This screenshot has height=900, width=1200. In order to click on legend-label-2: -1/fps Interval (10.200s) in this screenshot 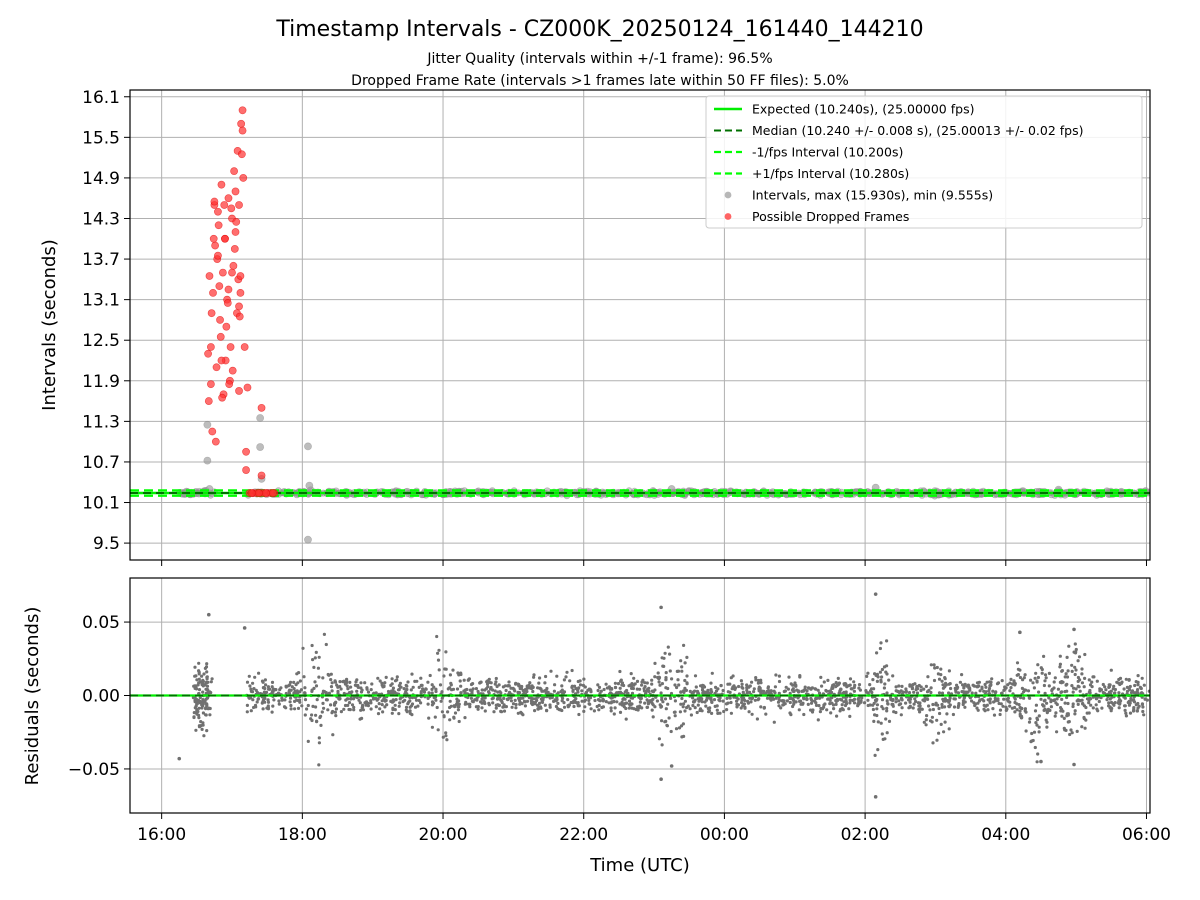, I will do `click(827, 152)`.